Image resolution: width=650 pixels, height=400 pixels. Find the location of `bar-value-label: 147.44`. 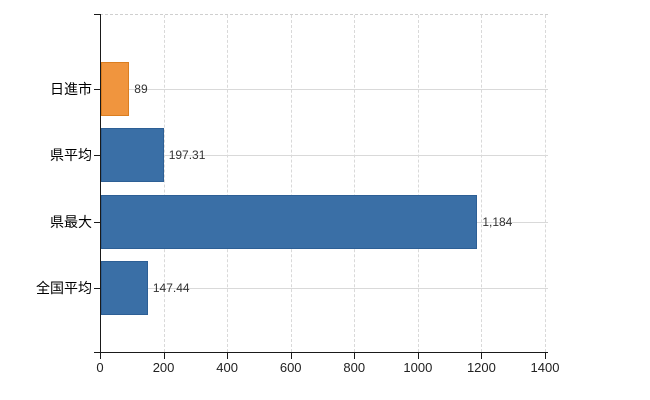

bar-value-label: 147.44 is located at coordinates (171, 288).